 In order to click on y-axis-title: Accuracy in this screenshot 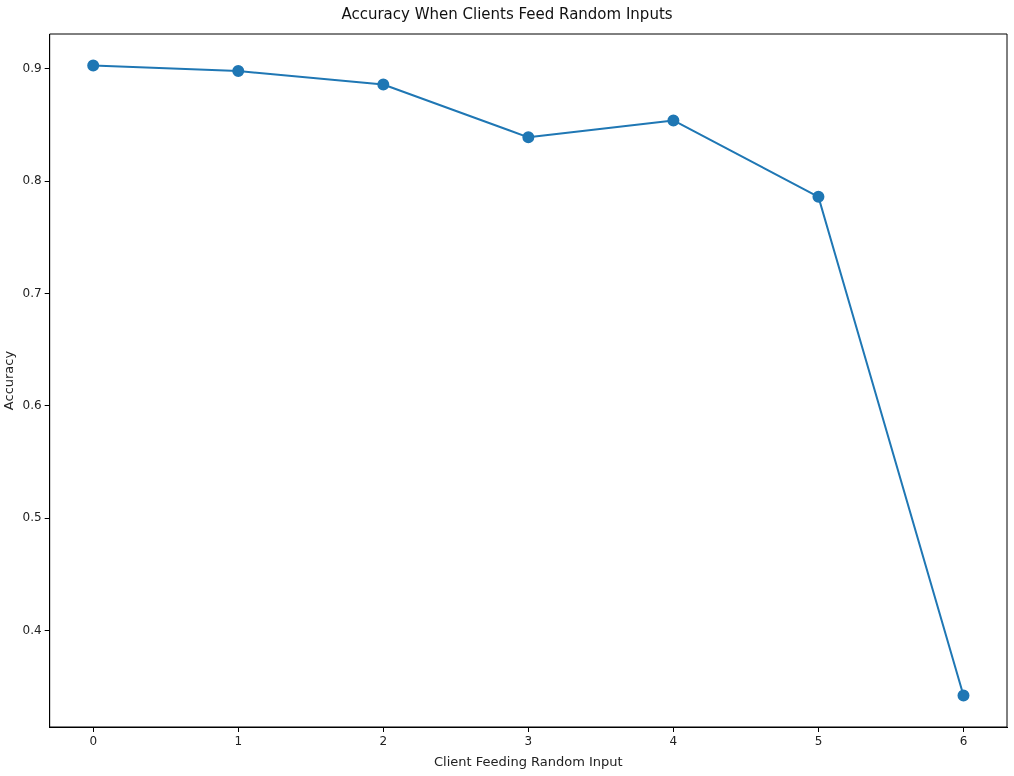, I will do `click(9, 380)`.